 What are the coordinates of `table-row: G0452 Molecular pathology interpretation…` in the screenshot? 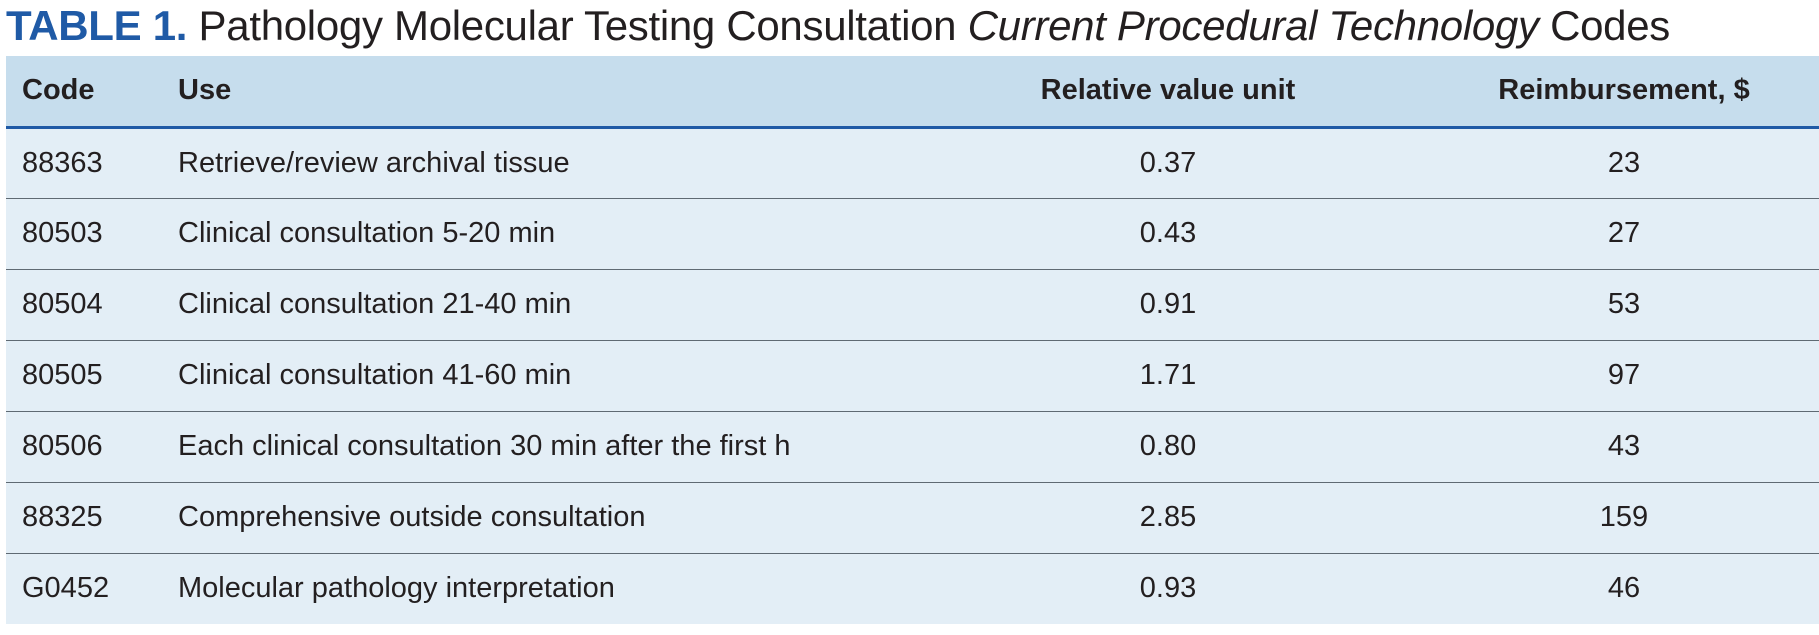 It's located at (912, 588).